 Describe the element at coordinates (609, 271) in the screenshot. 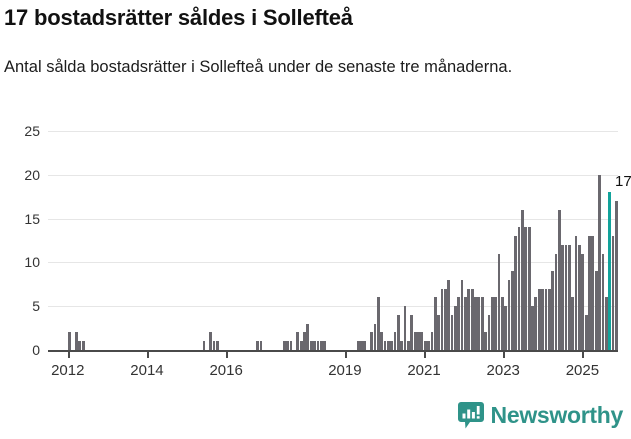

I see `bar-highlighted` at that location.